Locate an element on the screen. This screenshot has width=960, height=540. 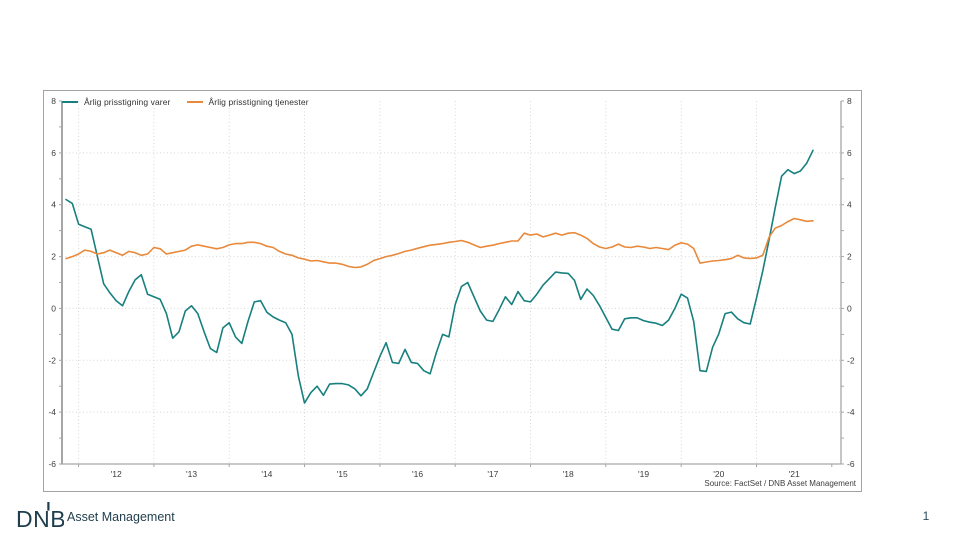
svg-text: '20 is located at coordinates (718, 474).